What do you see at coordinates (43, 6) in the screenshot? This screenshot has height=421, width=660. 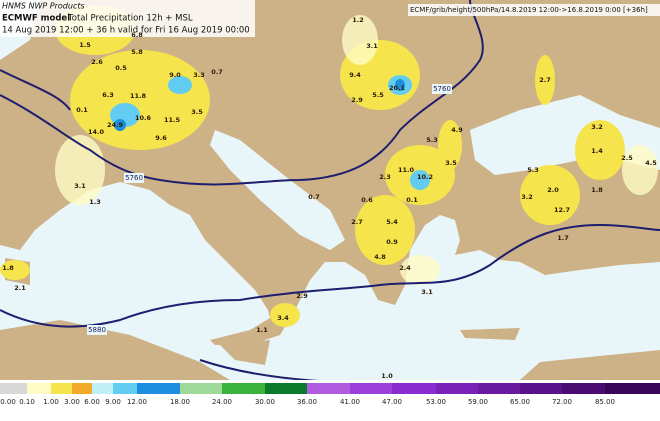 I see `product: HNMS NWP Products` at bounding box center [43, 6].